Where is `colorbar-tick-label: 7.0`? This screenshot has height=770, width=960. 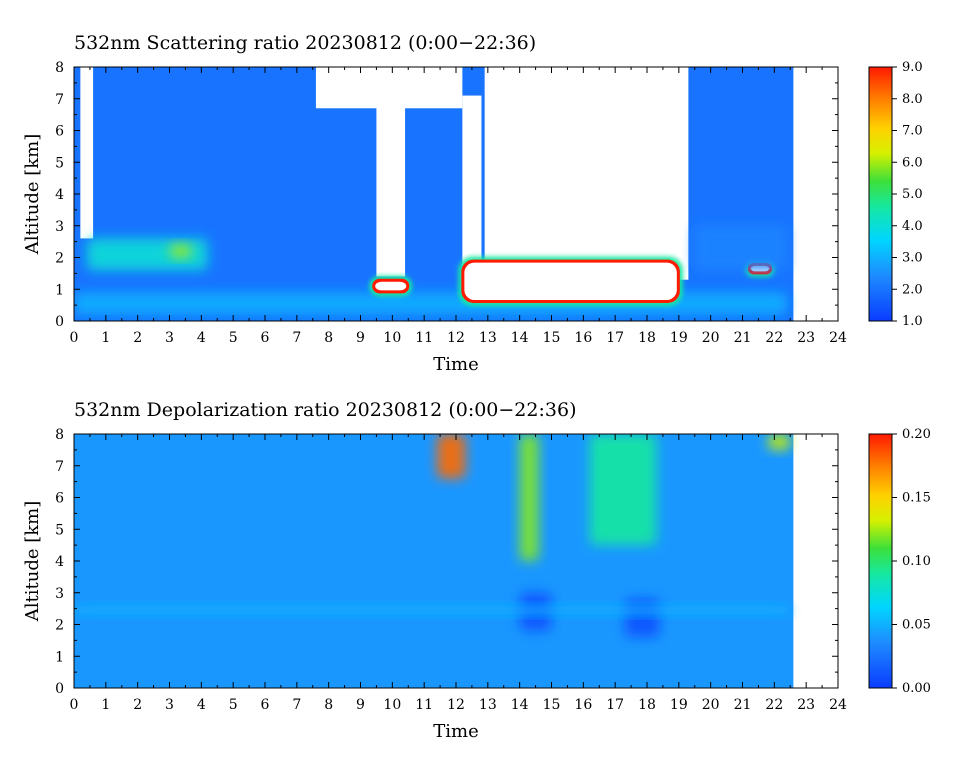
colorbar-tick-label: 7.0 is located at coordinates (912, 131).